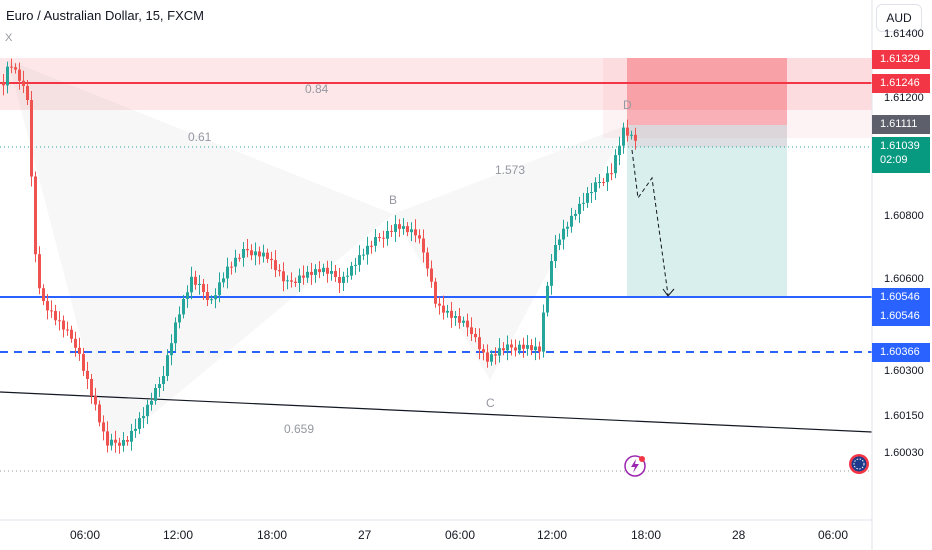 This screenshot has height=550, width=932. What do you see at coordinates (105, 15) in the screenshot?
I see `symbol-title: Euro / Australian Dollar, 15, FXCM` at bounding box center [105, 15].